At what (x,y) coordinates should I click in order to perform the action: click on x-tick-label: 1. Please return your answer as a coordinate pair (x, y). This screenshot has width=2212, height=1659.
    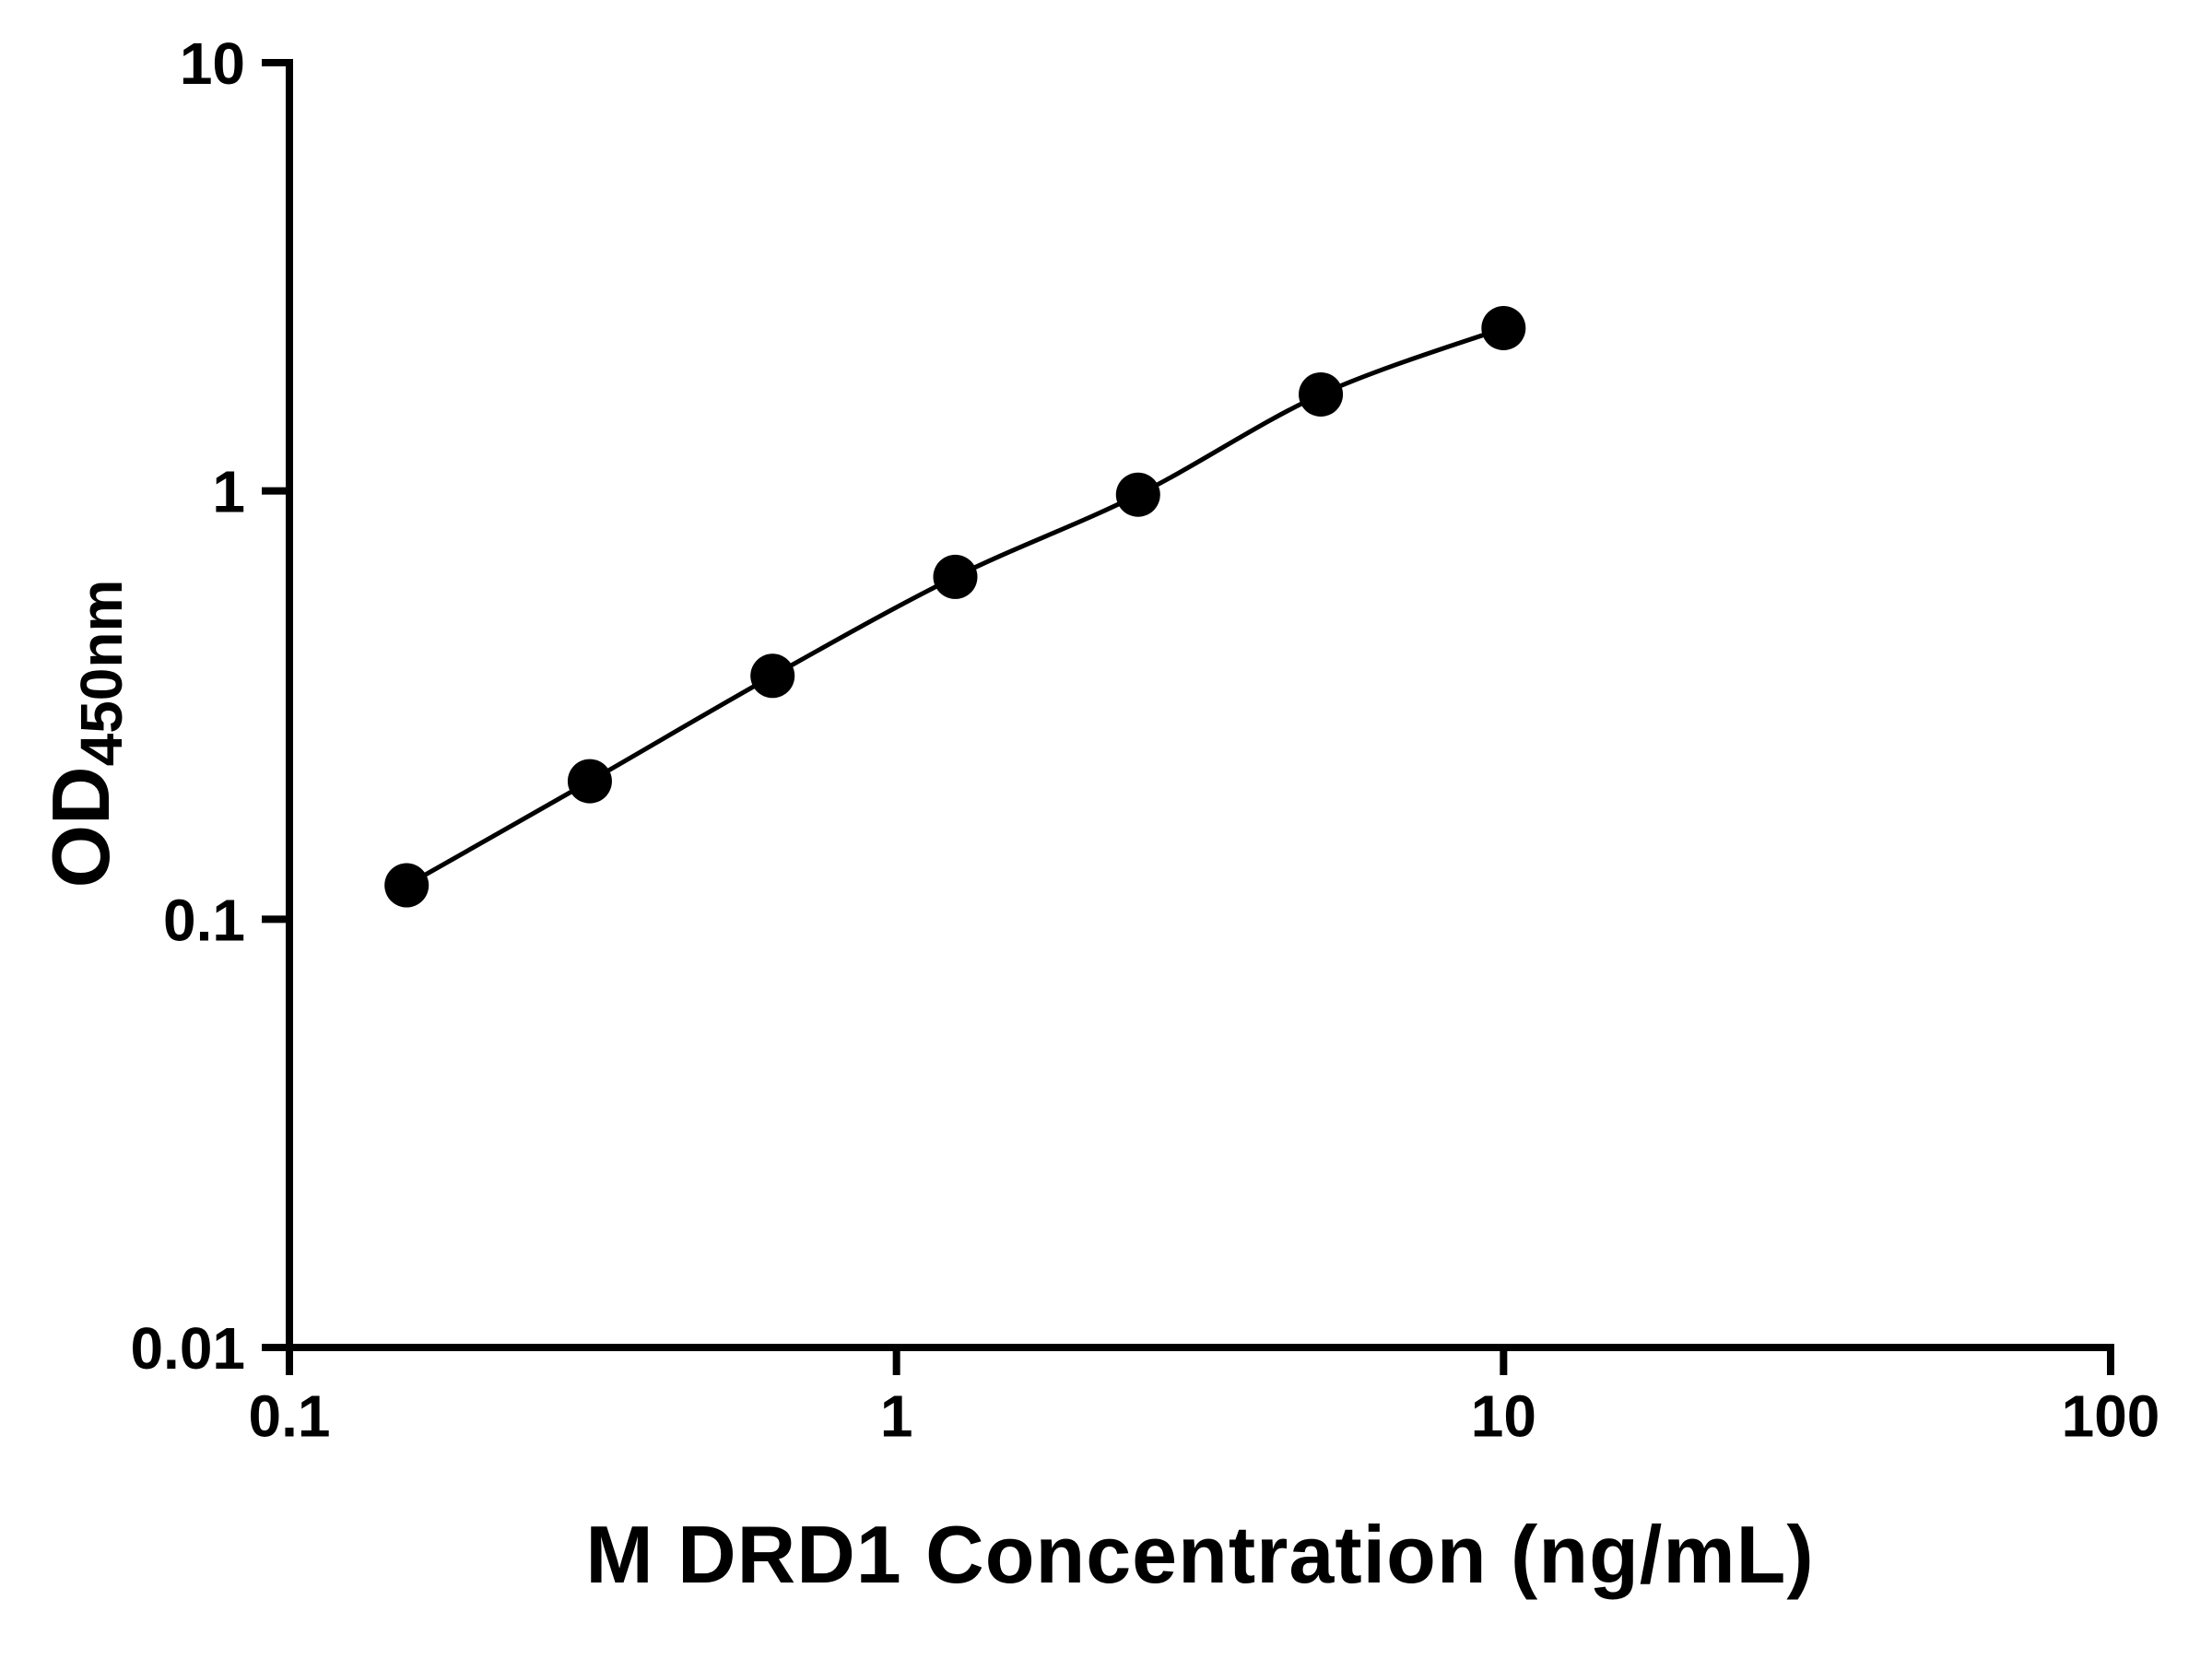
    Looking at the image, I should click on (896, 1415).